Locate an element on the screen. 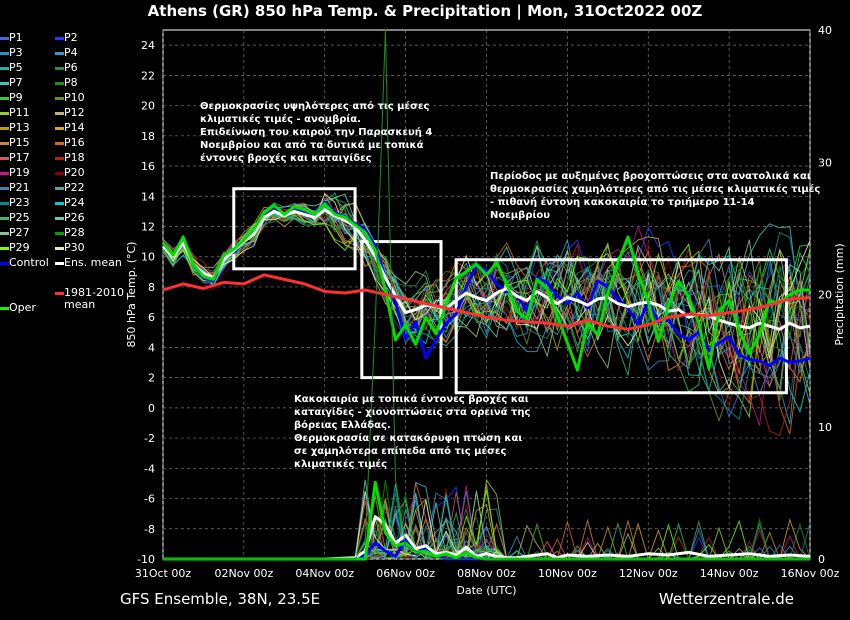  legend-item-p30: P30 is located at coordinates (70, 248).